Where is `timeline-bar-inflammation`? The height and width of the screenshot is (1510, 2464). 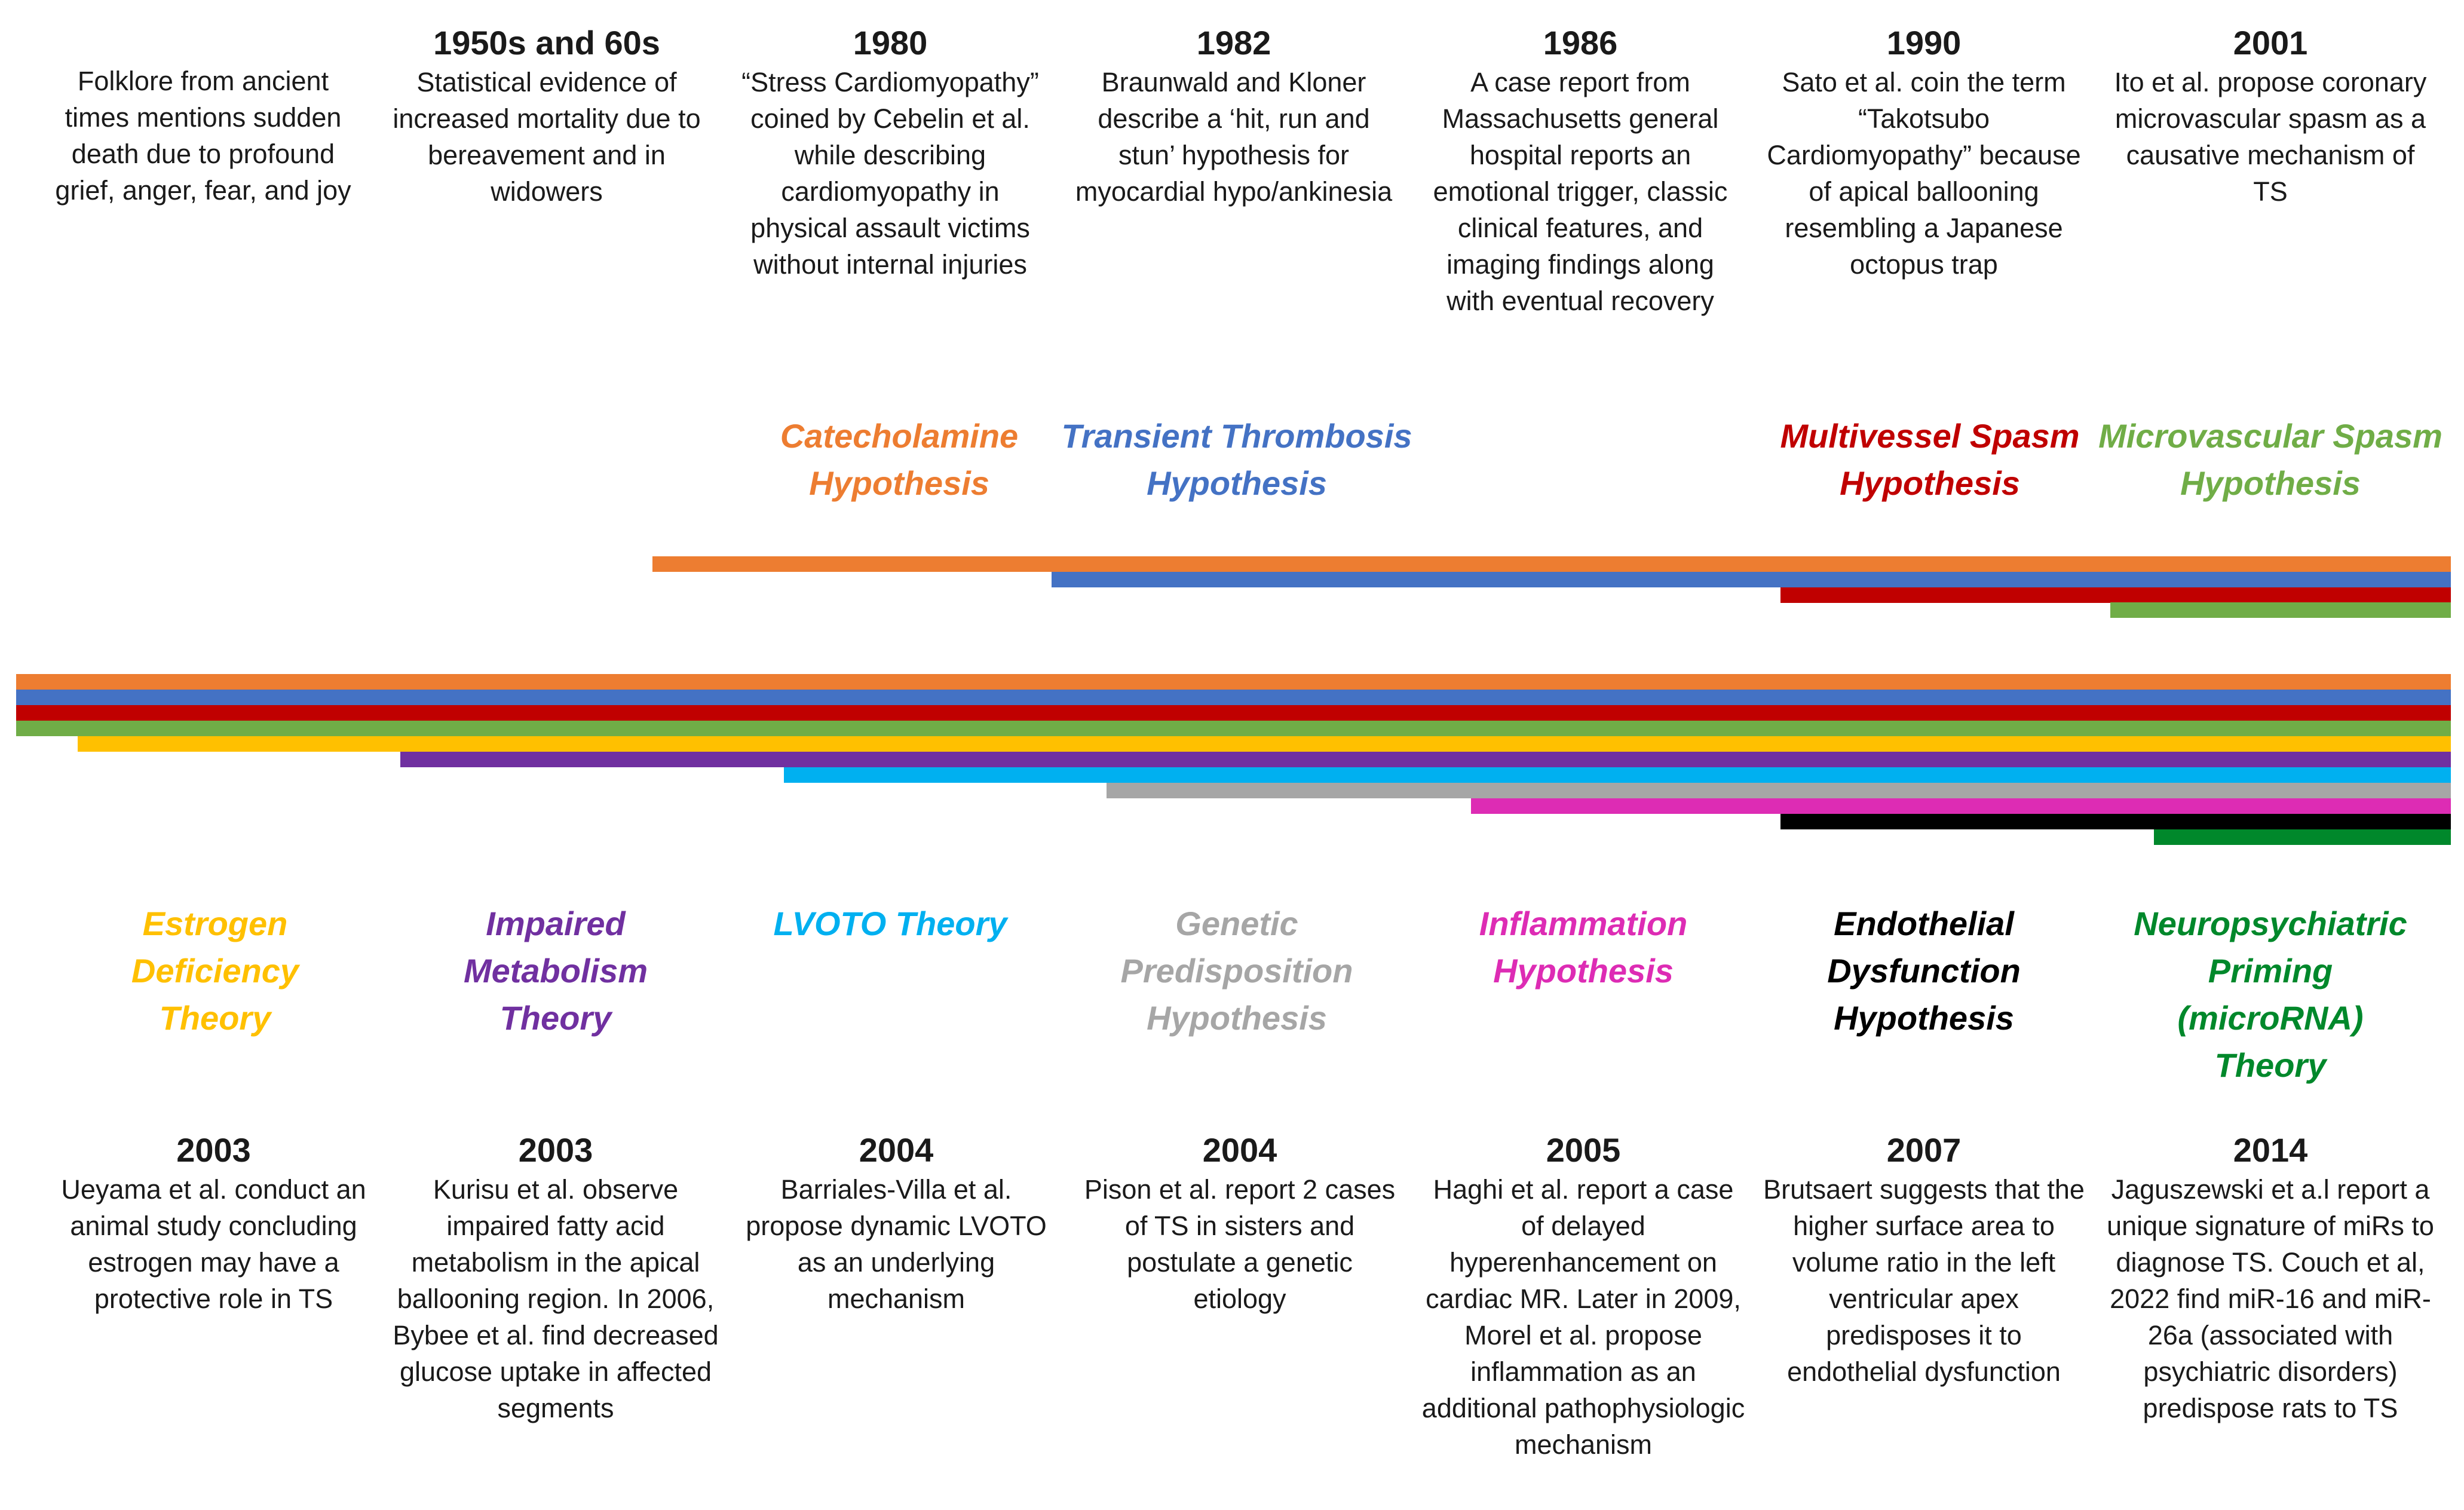 timeline-bar-inflammation is located at coordinates (1961, 806).